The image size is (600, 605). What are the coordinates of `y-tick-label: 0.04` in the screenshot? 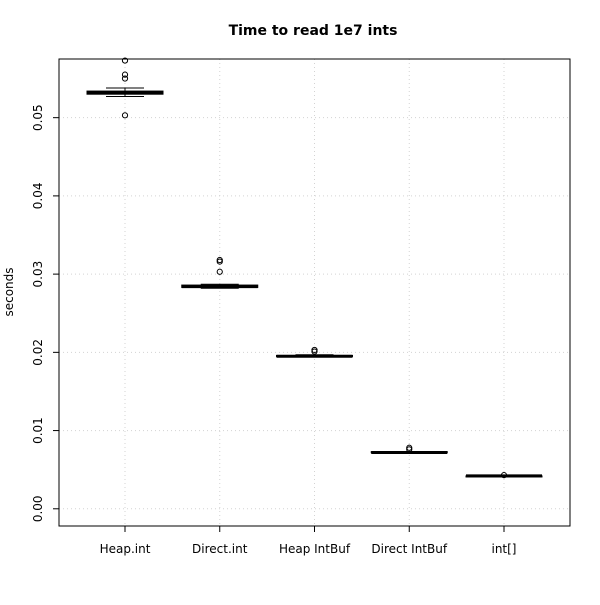 It's located at (38, 196).